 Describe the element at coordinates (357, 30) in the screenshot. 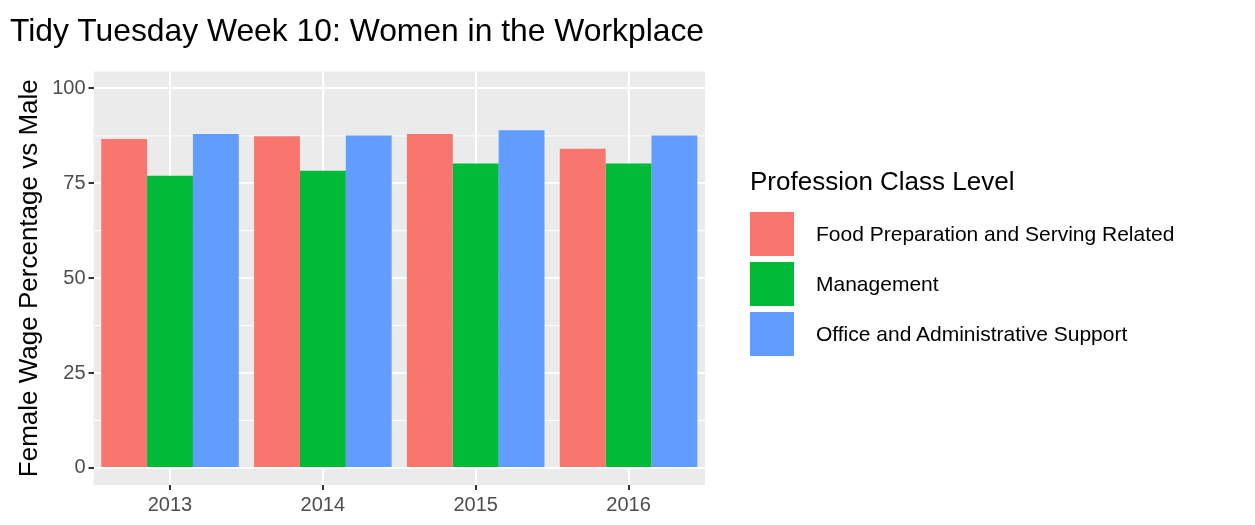

I see `chart-title: Tidy Tuesday Week 10: Women in the Workplace` at that location.